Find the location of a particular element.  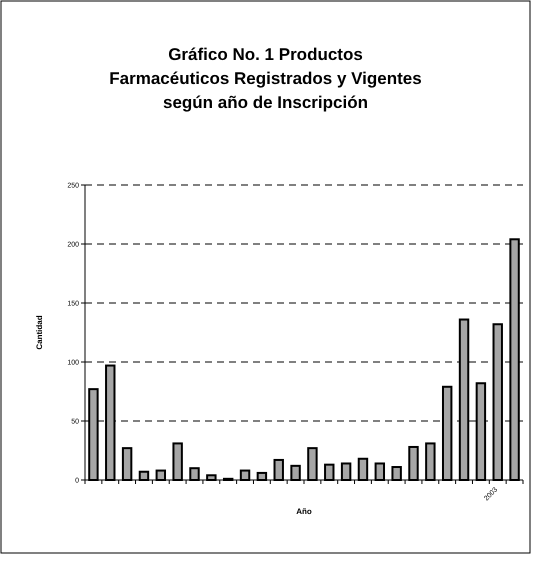

y-axis-title: Cantidad is located at coordinates (39, 332).